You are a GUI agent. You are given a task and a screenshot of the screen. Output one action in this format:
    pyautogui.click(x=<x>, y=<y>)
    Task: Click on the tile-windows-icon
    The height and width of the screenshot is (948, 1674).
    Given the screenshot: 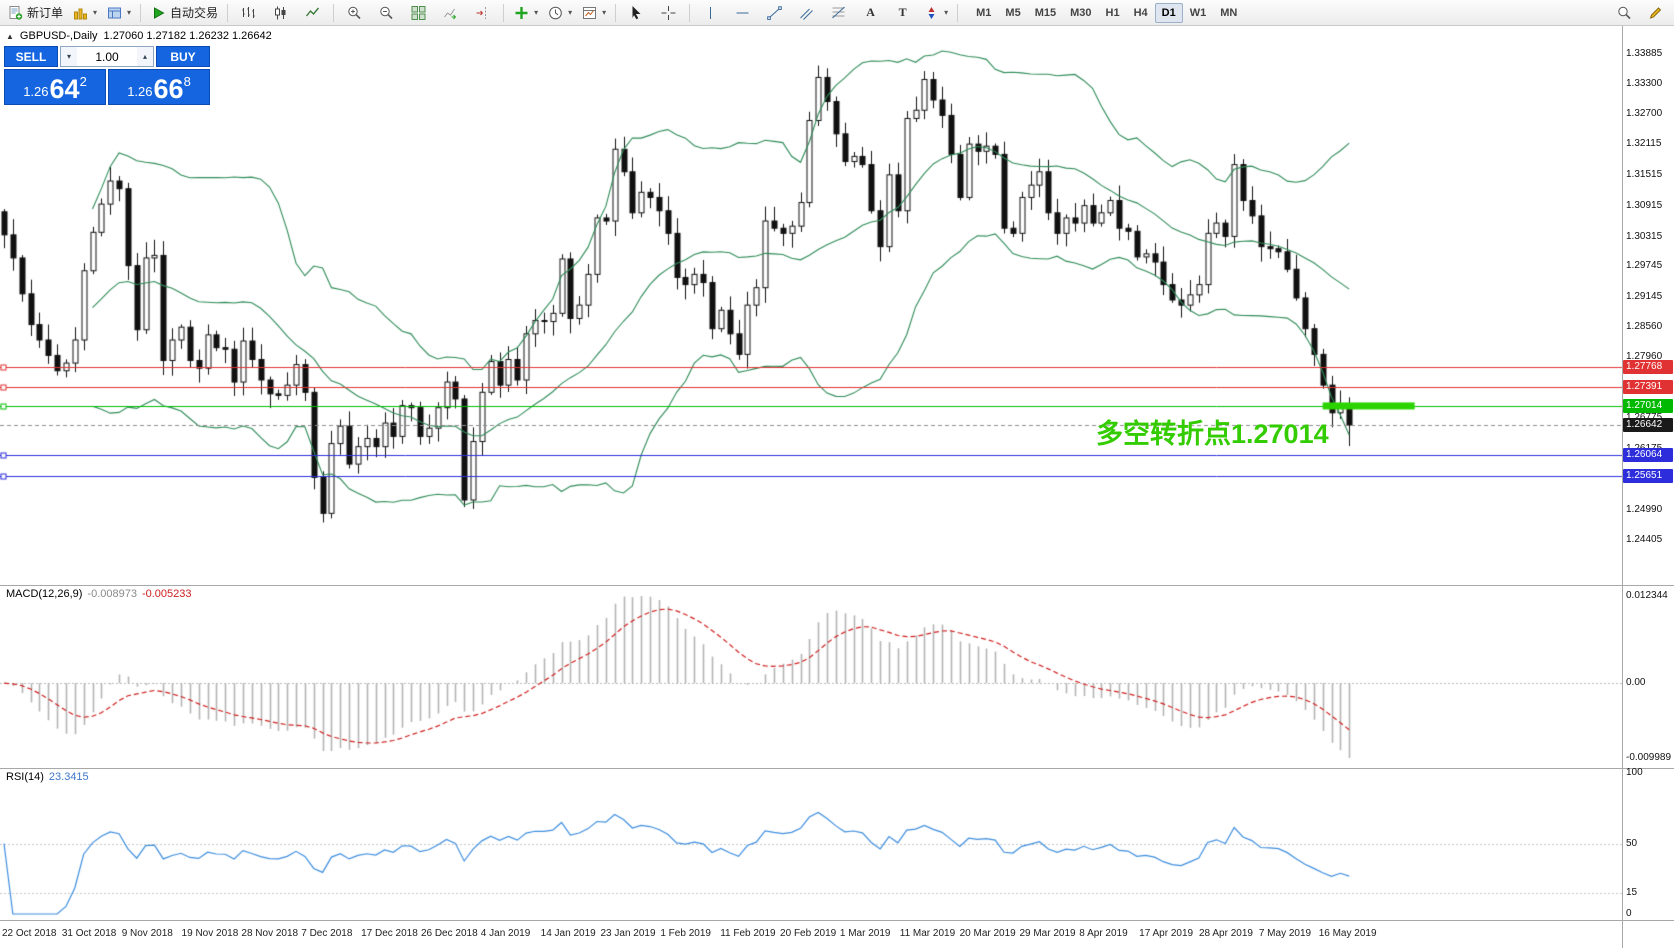 What is the action you would take?
    pyautogui.click(x=418, y=12)
    